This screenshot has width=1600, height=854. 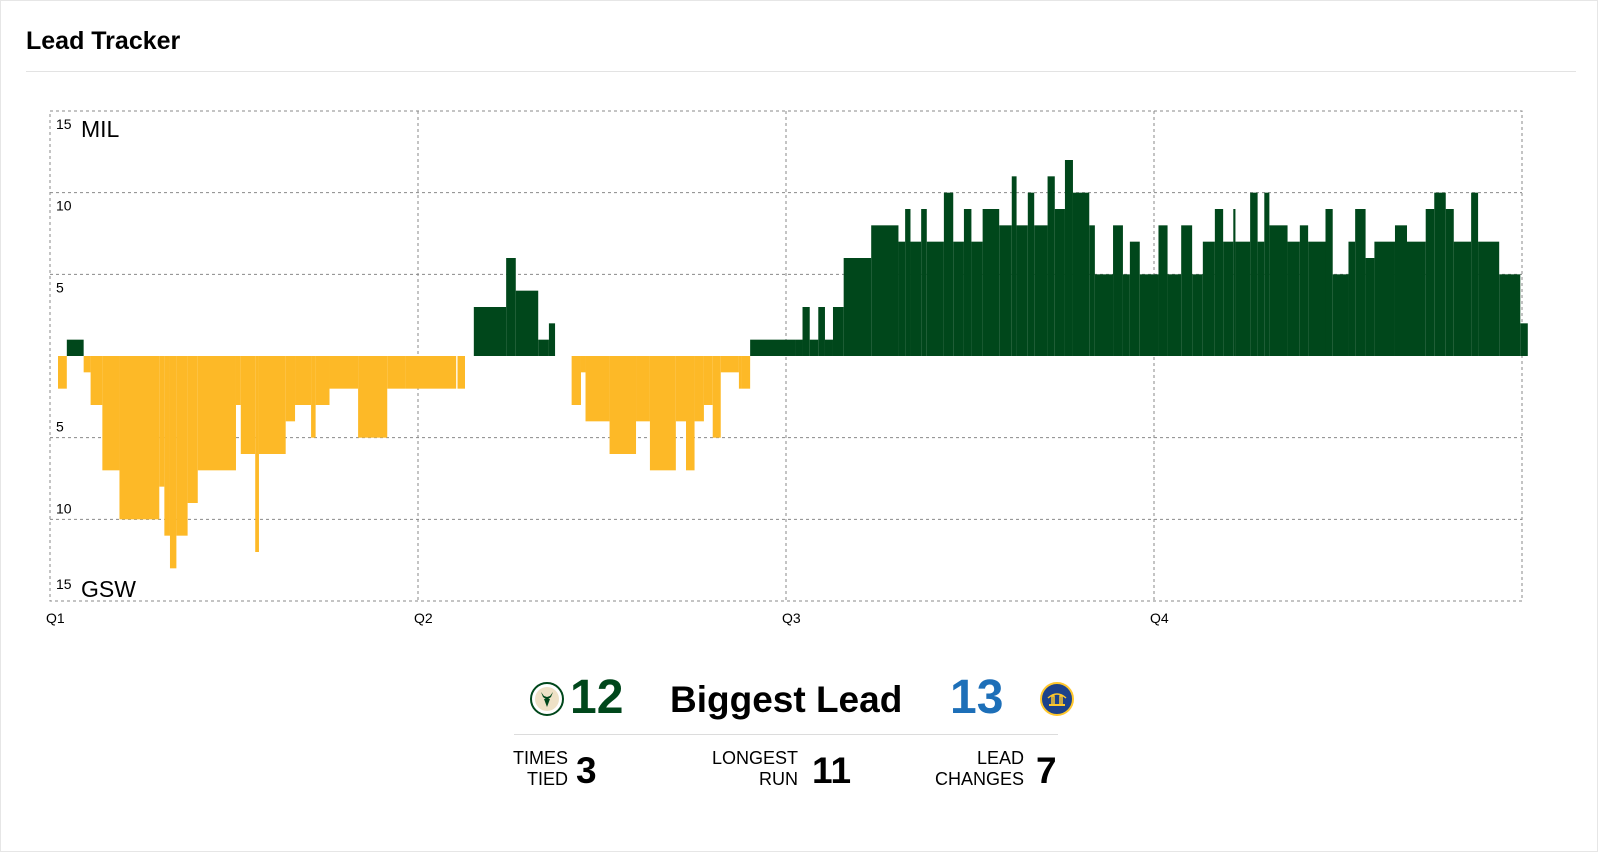 I want to click on mil-axis-label: MIL, so click(x=100, y=129).